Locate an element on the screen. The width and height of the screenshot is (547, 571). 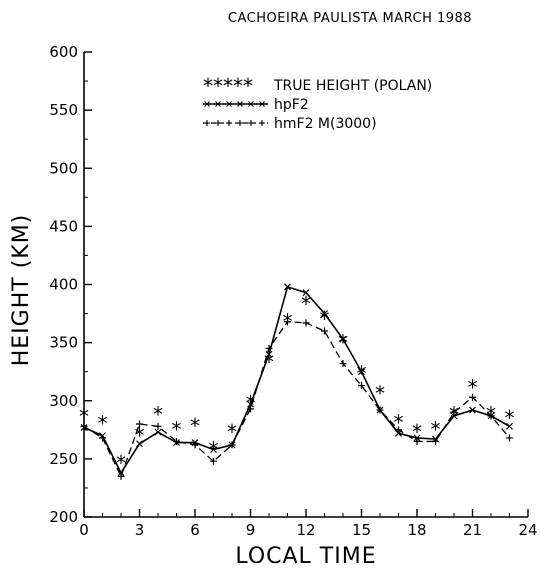
x-tick-label: 18 is located at coordinates (416, 530).